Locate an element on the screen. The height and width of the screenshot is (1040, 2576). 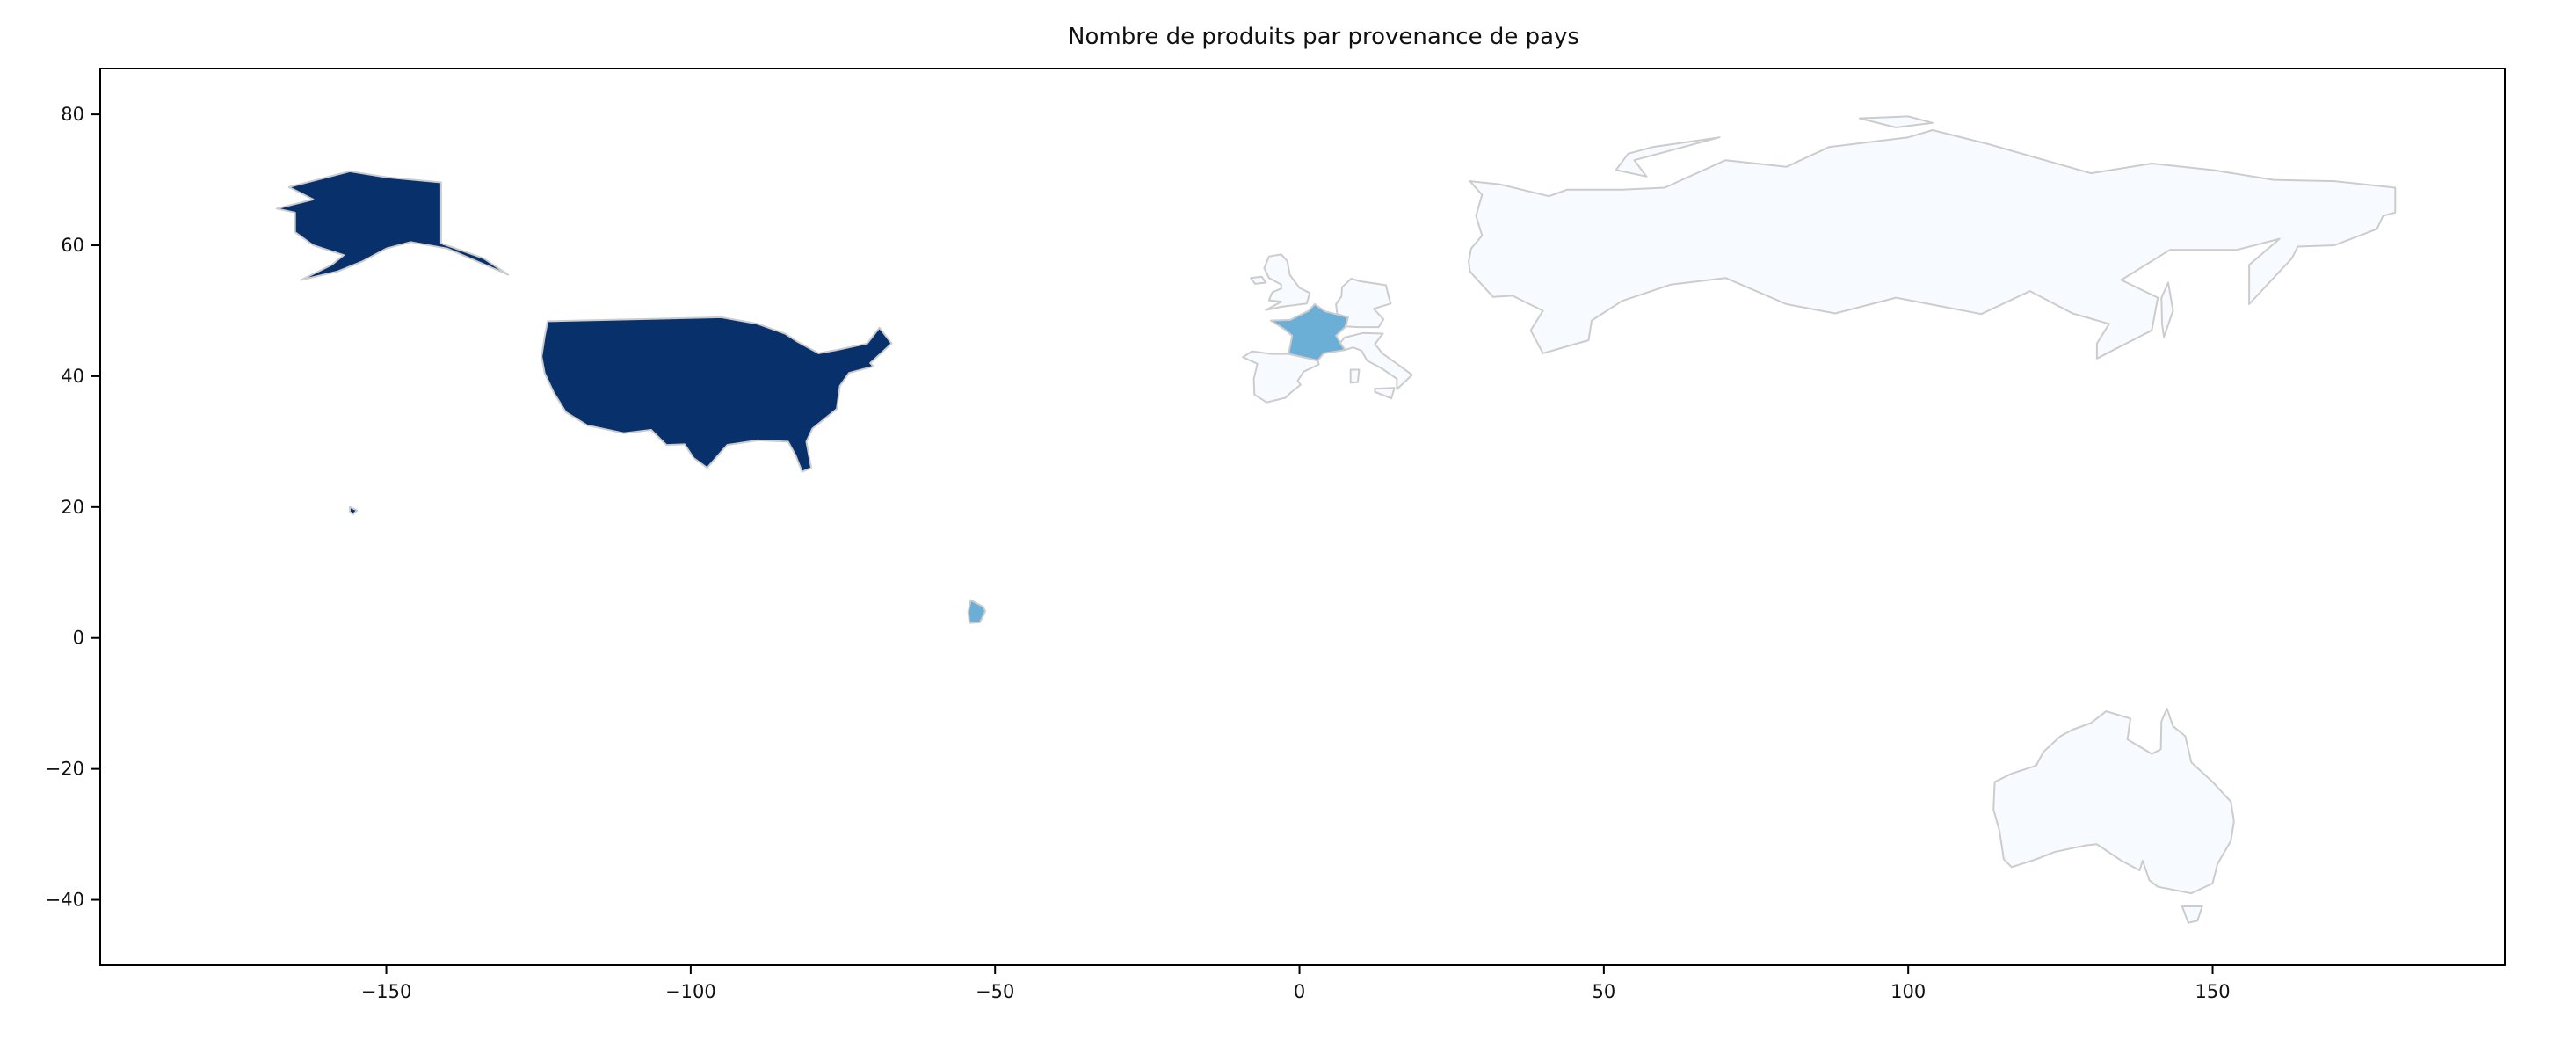
y-axis: 80 60 40 20 0 −20 −40 is located at coordinates (73, 507).